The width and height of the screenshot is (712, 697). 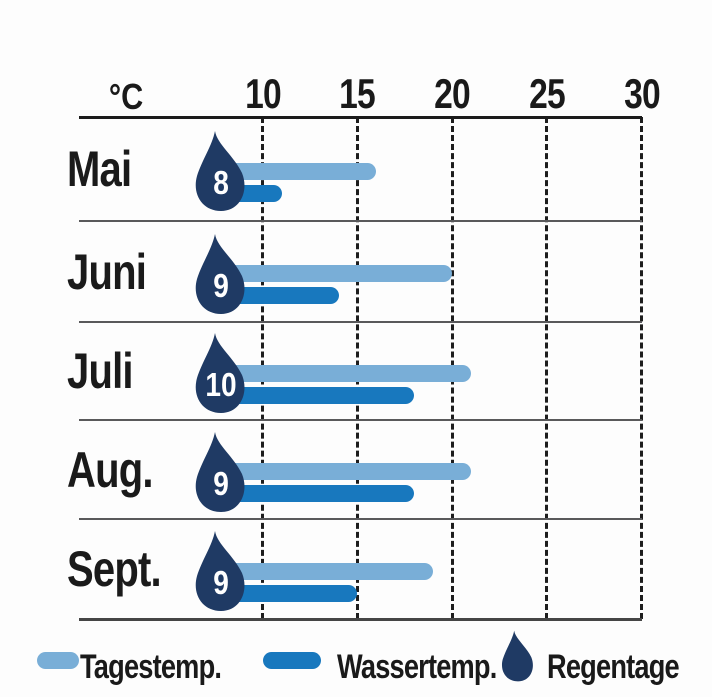 I want to click on legend-label-water-temp: Wassertemp., so click(x=417, y=667).